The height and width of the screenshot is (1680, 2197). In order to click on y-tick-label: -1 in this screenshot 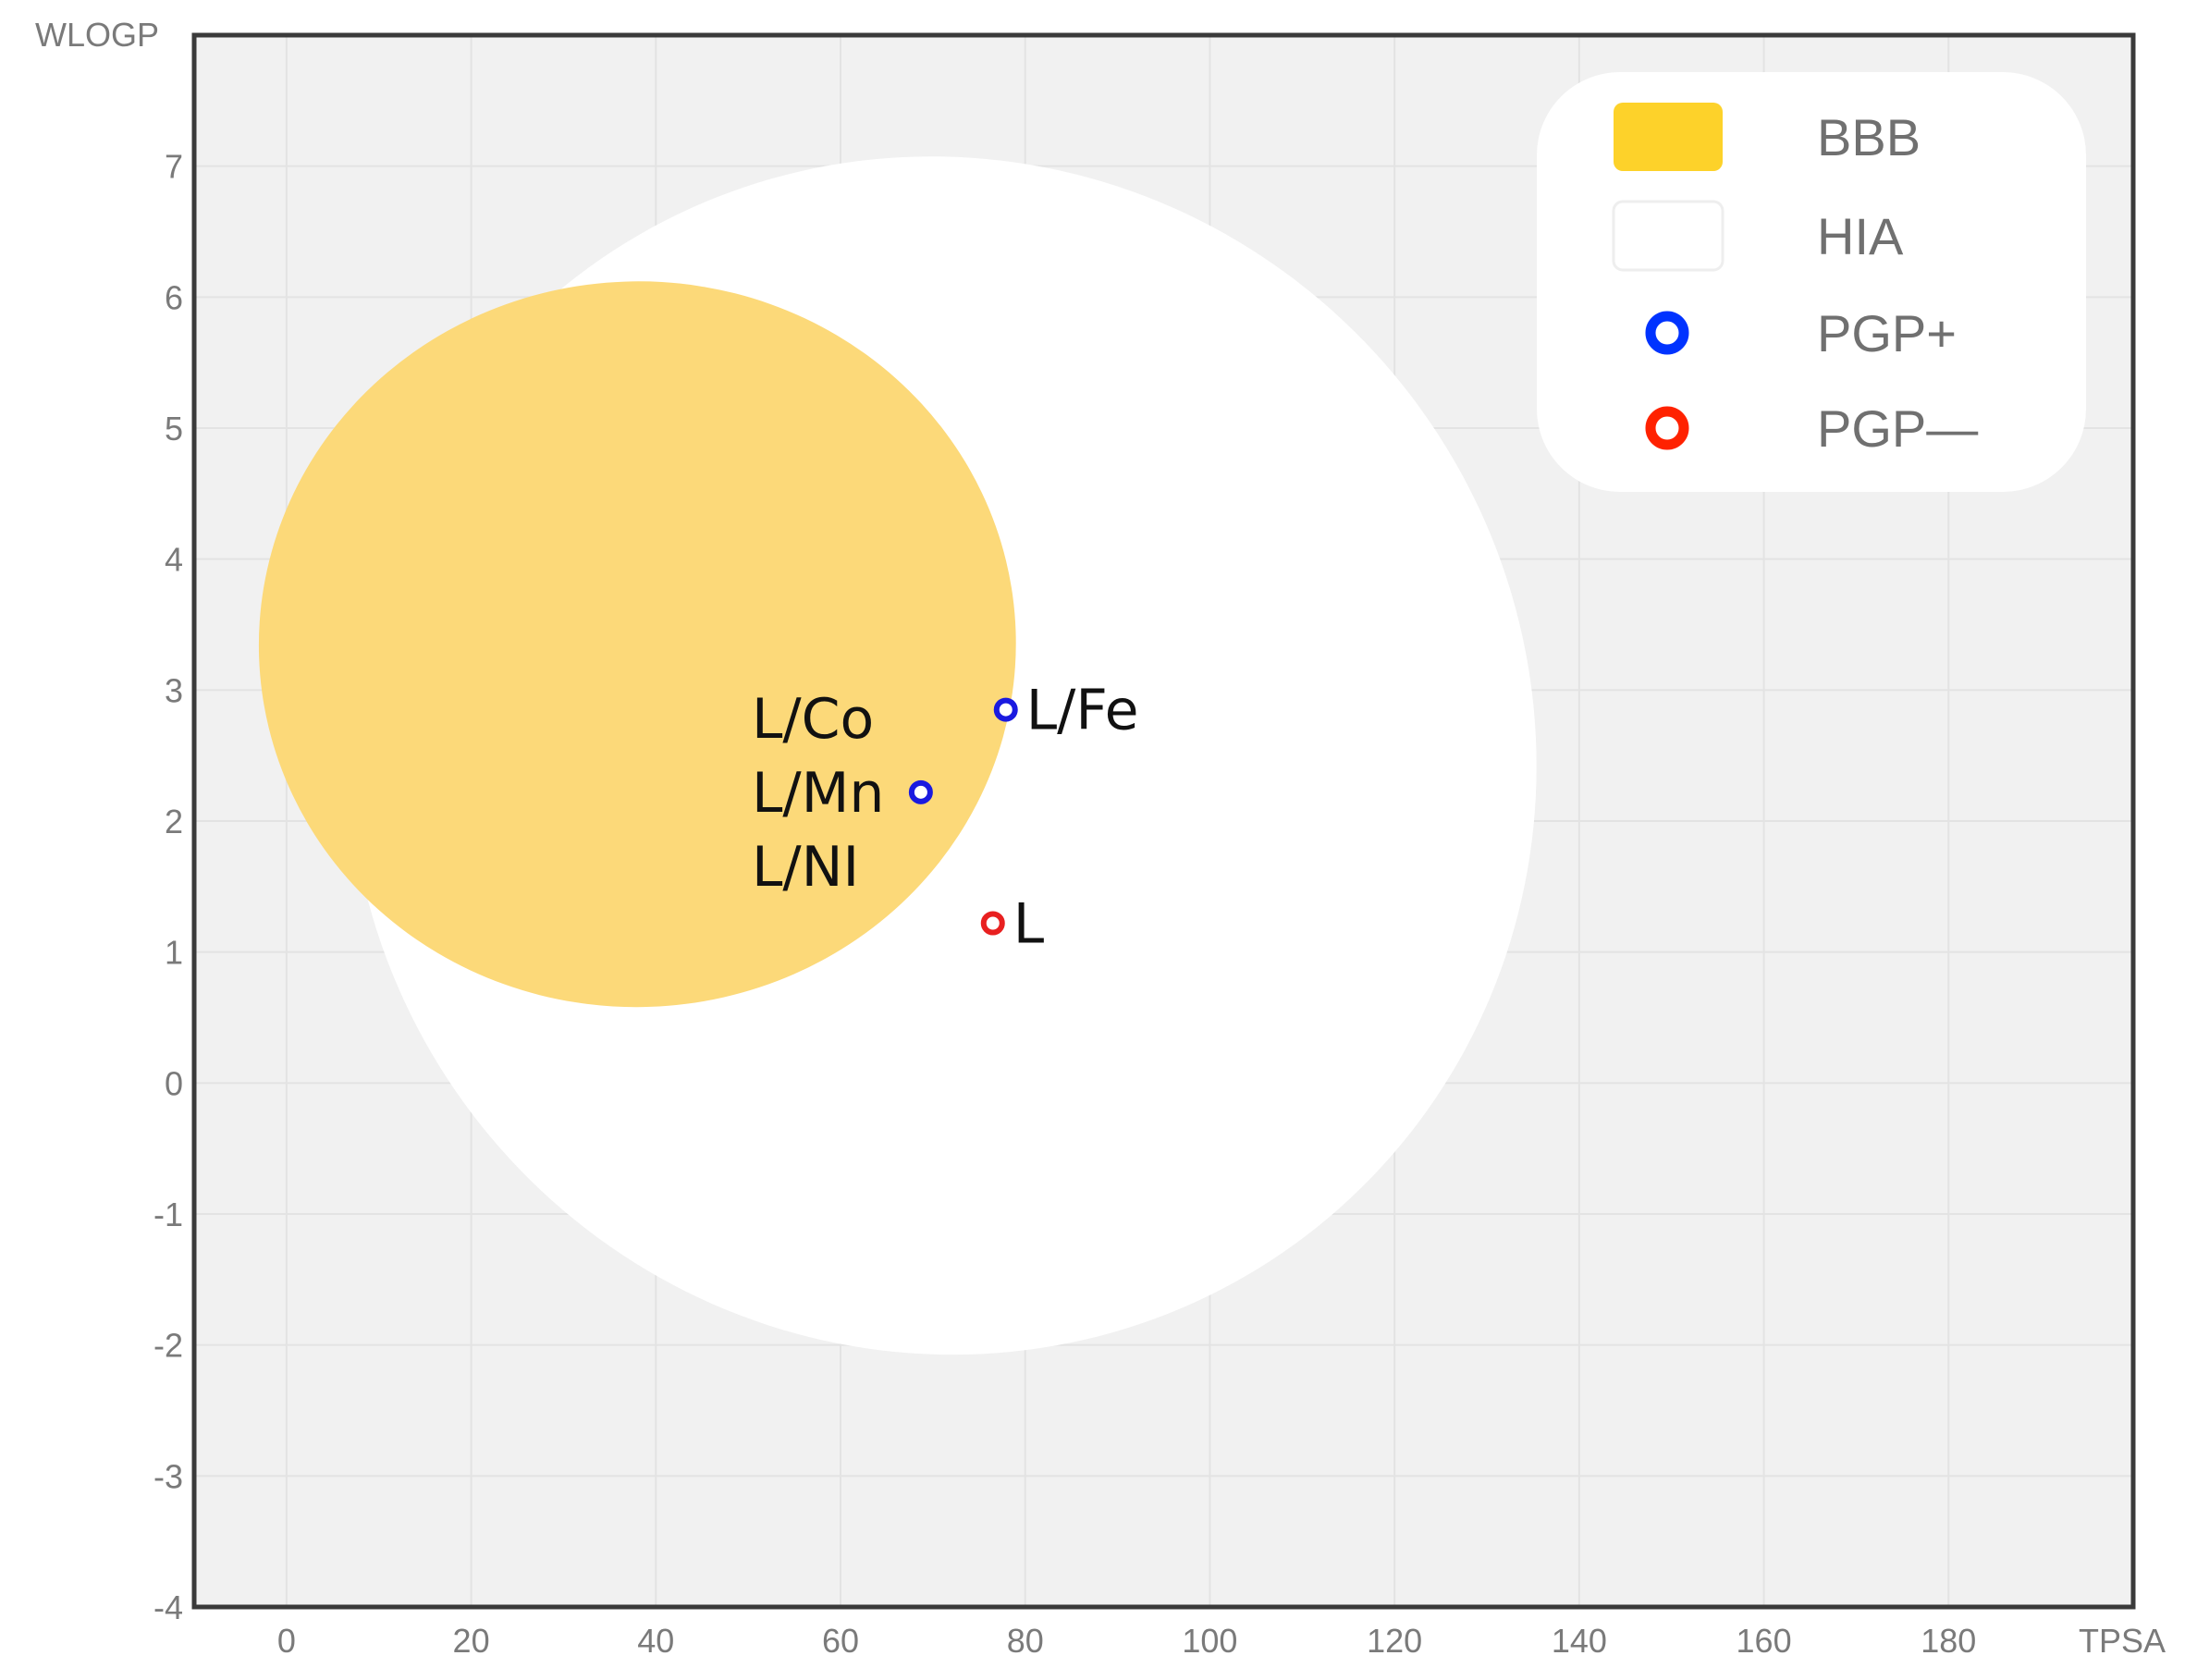, I will do `click(168, 1214)`.